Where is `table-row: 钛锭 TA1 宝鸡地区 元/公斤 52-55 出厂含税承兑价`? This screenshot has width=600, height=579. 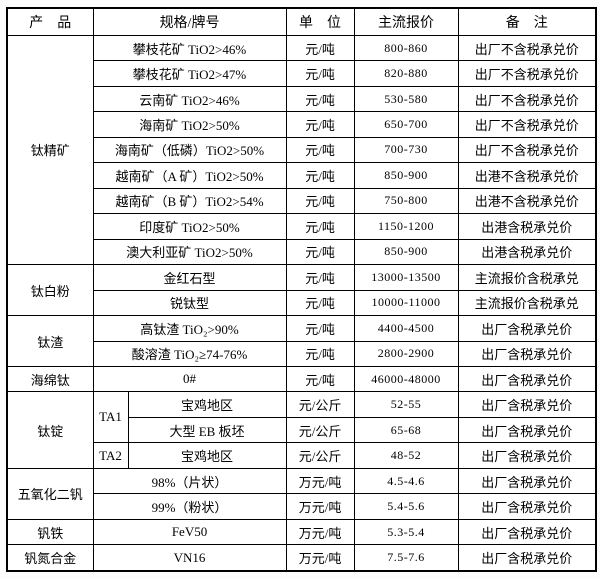
table-row: 钛锭 TA1 宝鸡地区 元/公斤 52-55 出厂含税承兑价 is located at coordinates (301, 430).